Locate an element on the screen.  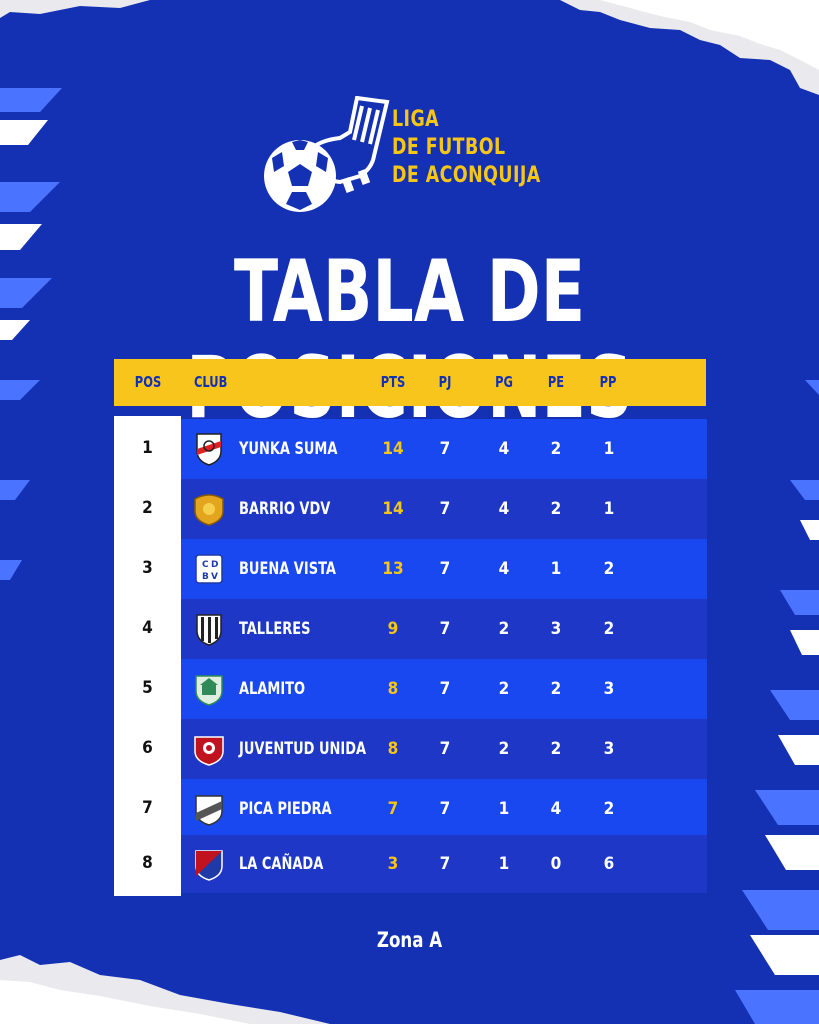
league-name: LIGA DE FUTBOL DE ACONQUIJA is located at coordinates (466, 148).